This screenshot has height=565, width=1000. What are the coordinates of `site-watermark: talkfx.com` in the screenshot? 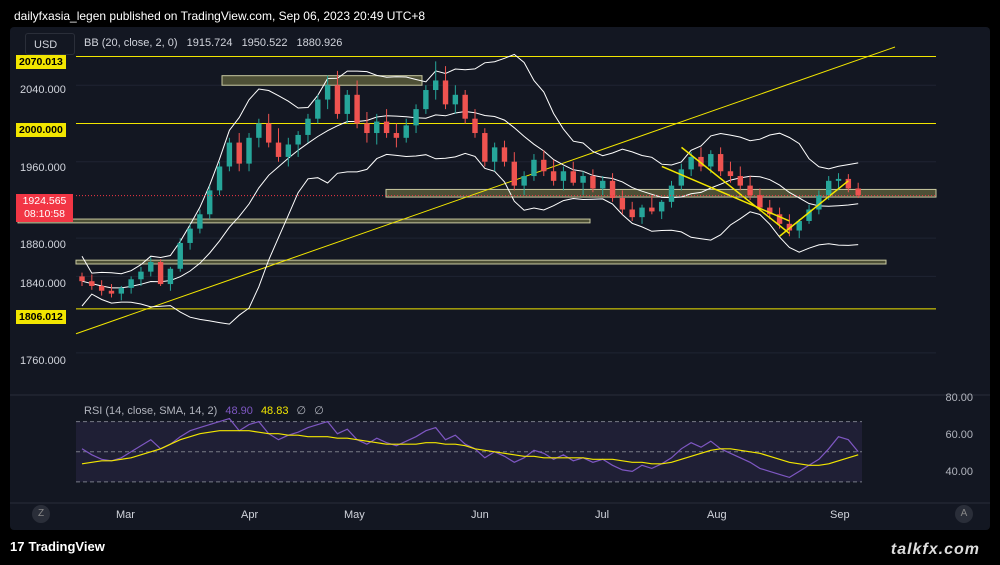 It's located at (935, 549).